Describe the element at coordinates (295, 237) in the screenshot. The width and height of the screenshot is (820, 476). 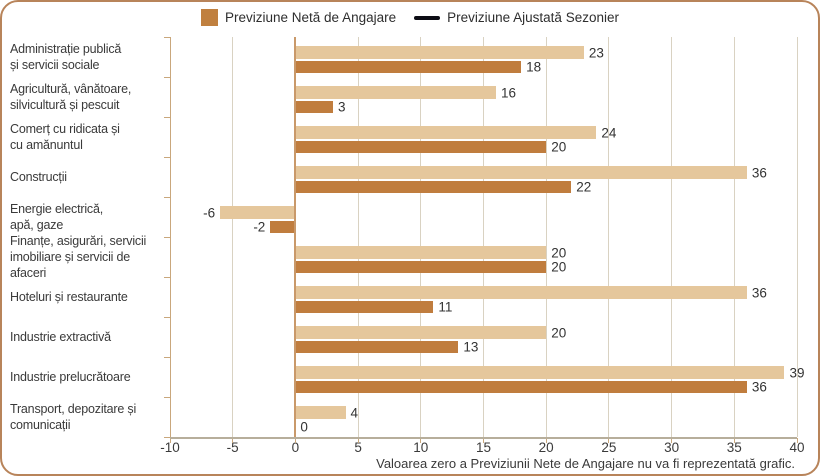
I see `zero-gridline` at that location.